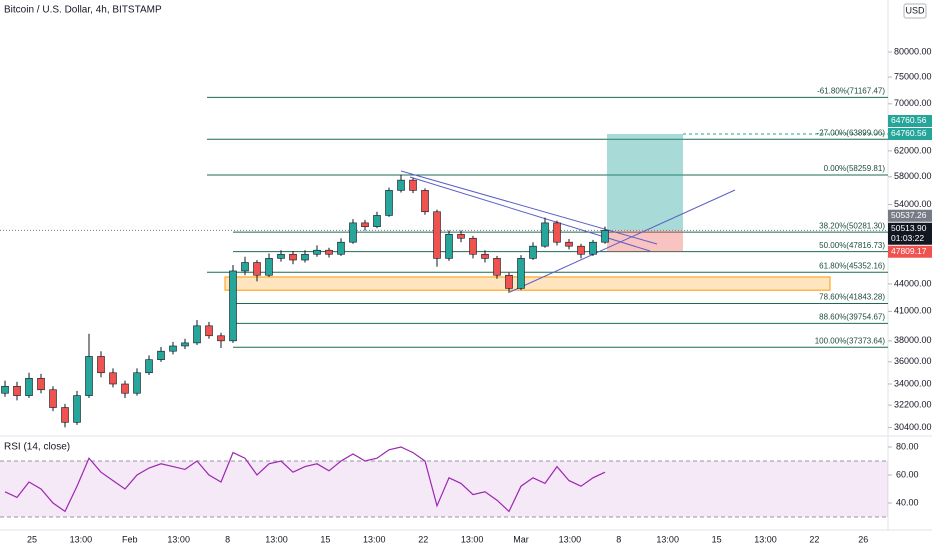  I want to click on fib-label: 100.00%(37373.64), so click(850, 340).